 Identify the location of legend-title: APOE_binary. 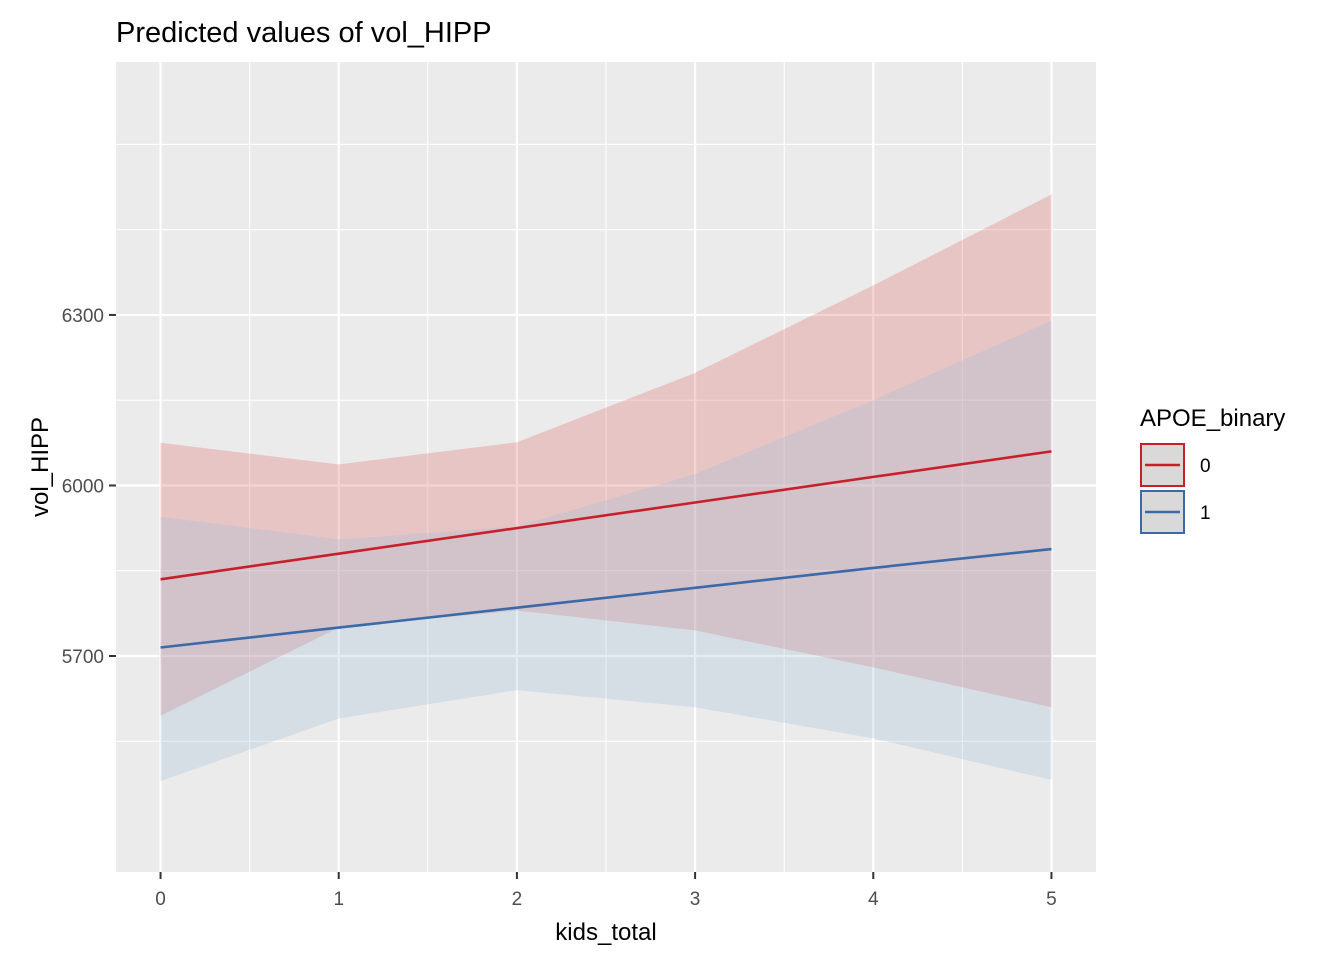
(1212, 418).